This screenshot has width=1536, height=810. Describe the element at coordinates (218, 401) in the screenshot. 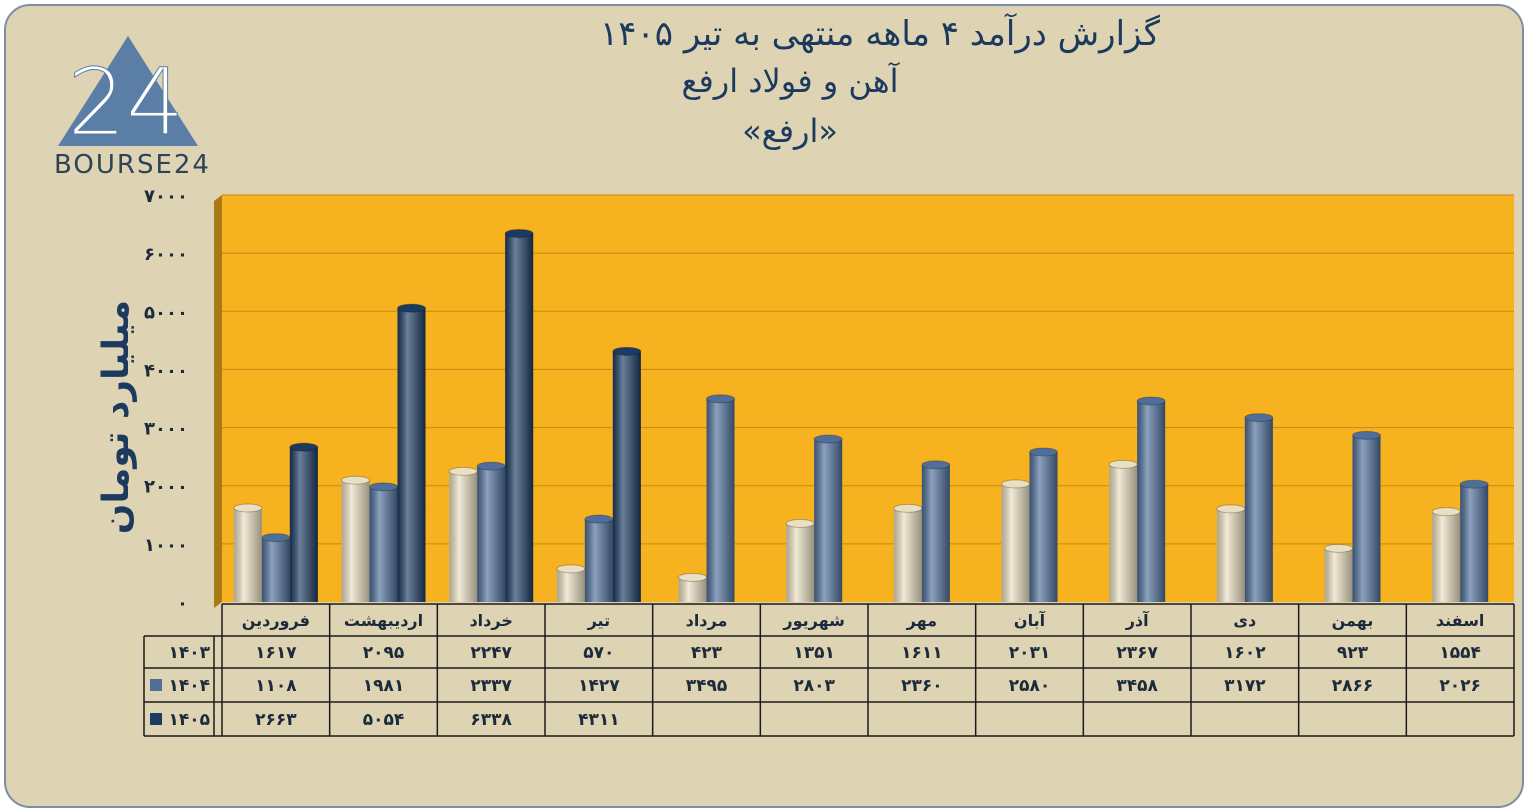

I see `plot-side-wall` at that location.